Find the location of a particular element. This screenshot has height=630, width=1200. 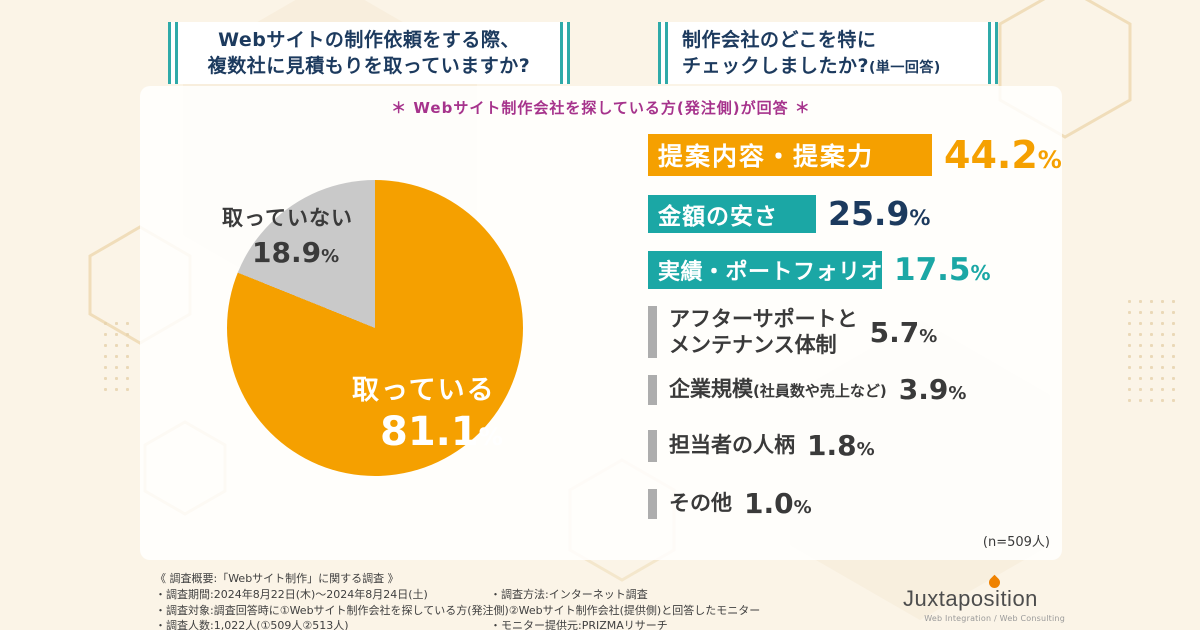

bar: 提案内容・提案力 is located at coordinates (790, 155).